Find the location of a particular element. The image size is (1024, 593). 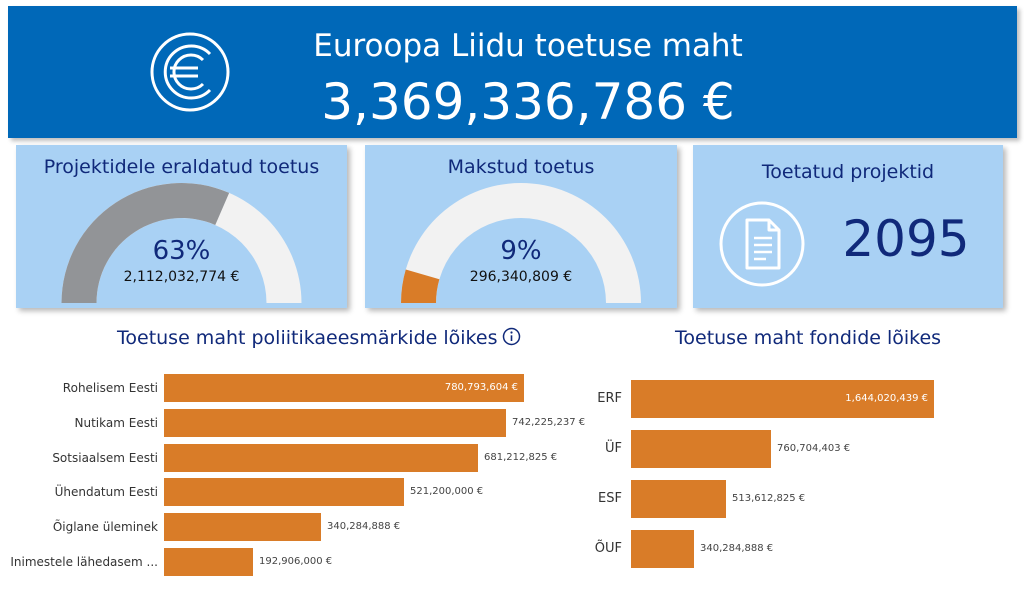

policy-chart-title-text: Toetuse maht poliitikaeesmärkide lõikes is located at coordinates (307, 338).